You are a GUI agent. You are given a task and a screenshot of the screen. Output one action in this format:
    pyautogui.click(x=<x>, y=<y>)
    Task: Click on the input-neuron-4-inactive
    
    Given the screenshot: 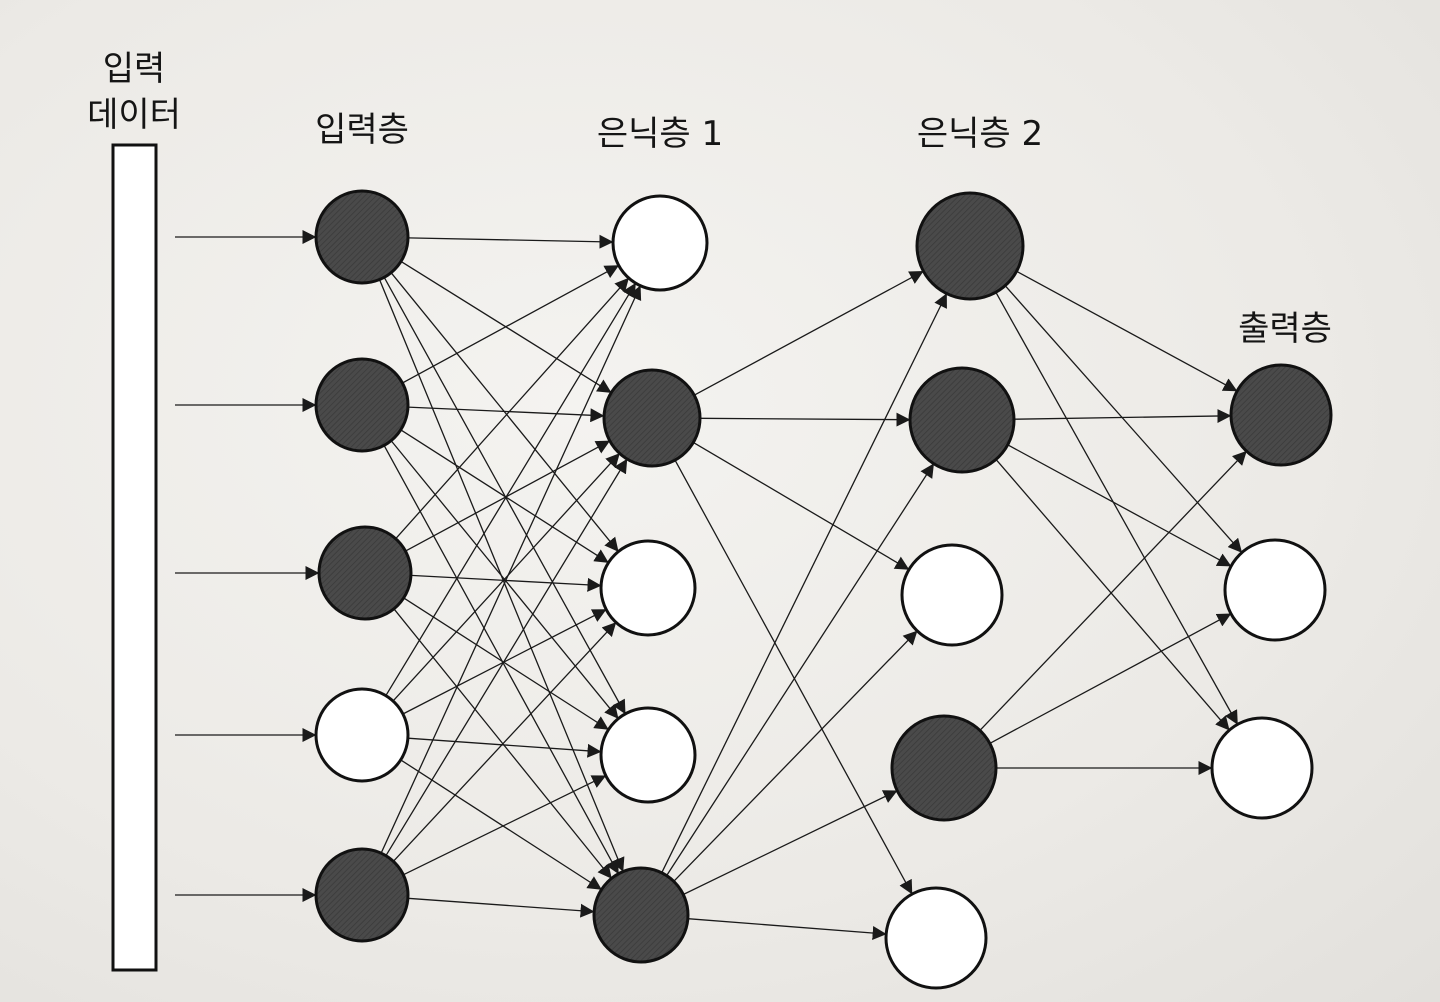 What is the action you would take?
    pyautogui.click(x=362, y=735)
    